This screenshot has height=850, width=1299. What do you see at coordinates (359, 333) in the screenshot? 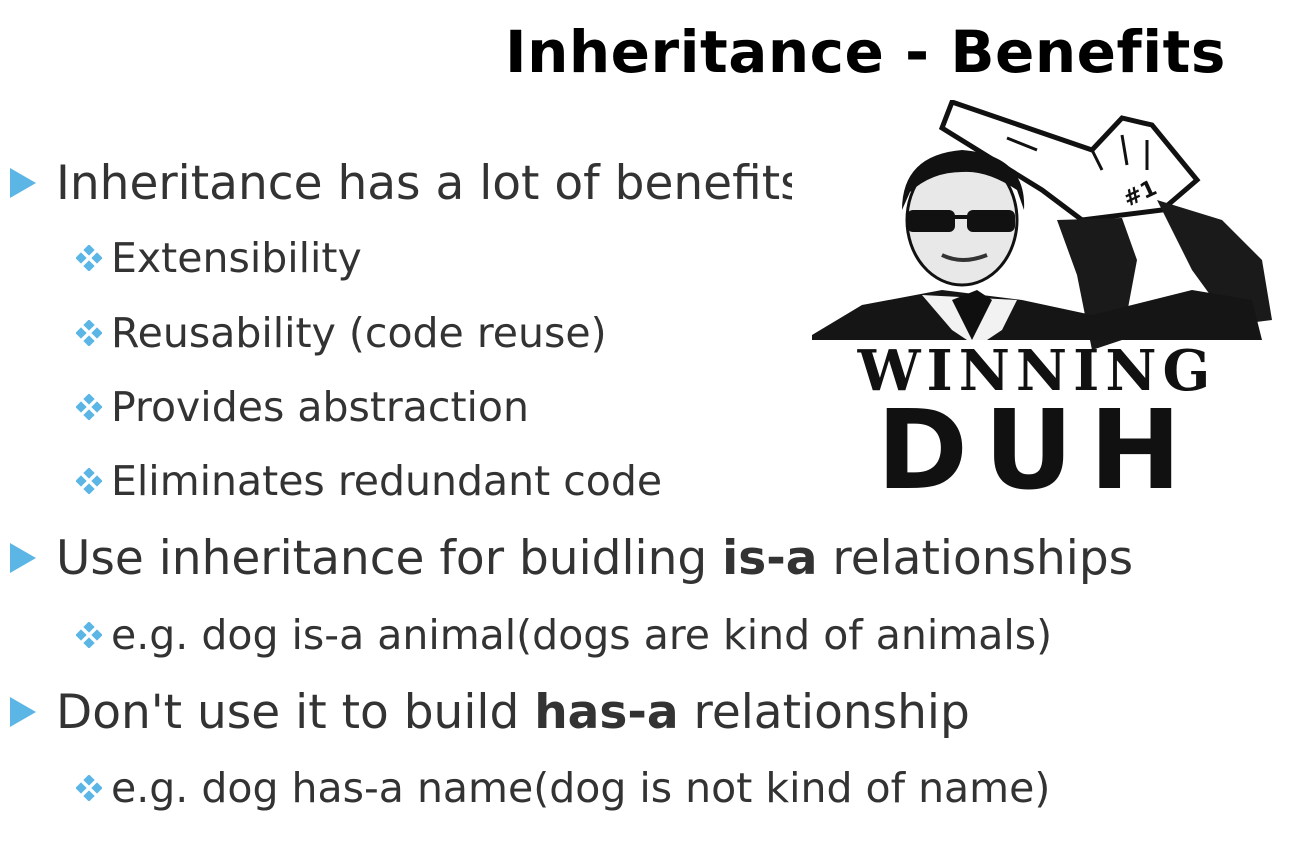
I see `sub-item-text: Reusability (code reuse)` at bounding box center [359, 333].